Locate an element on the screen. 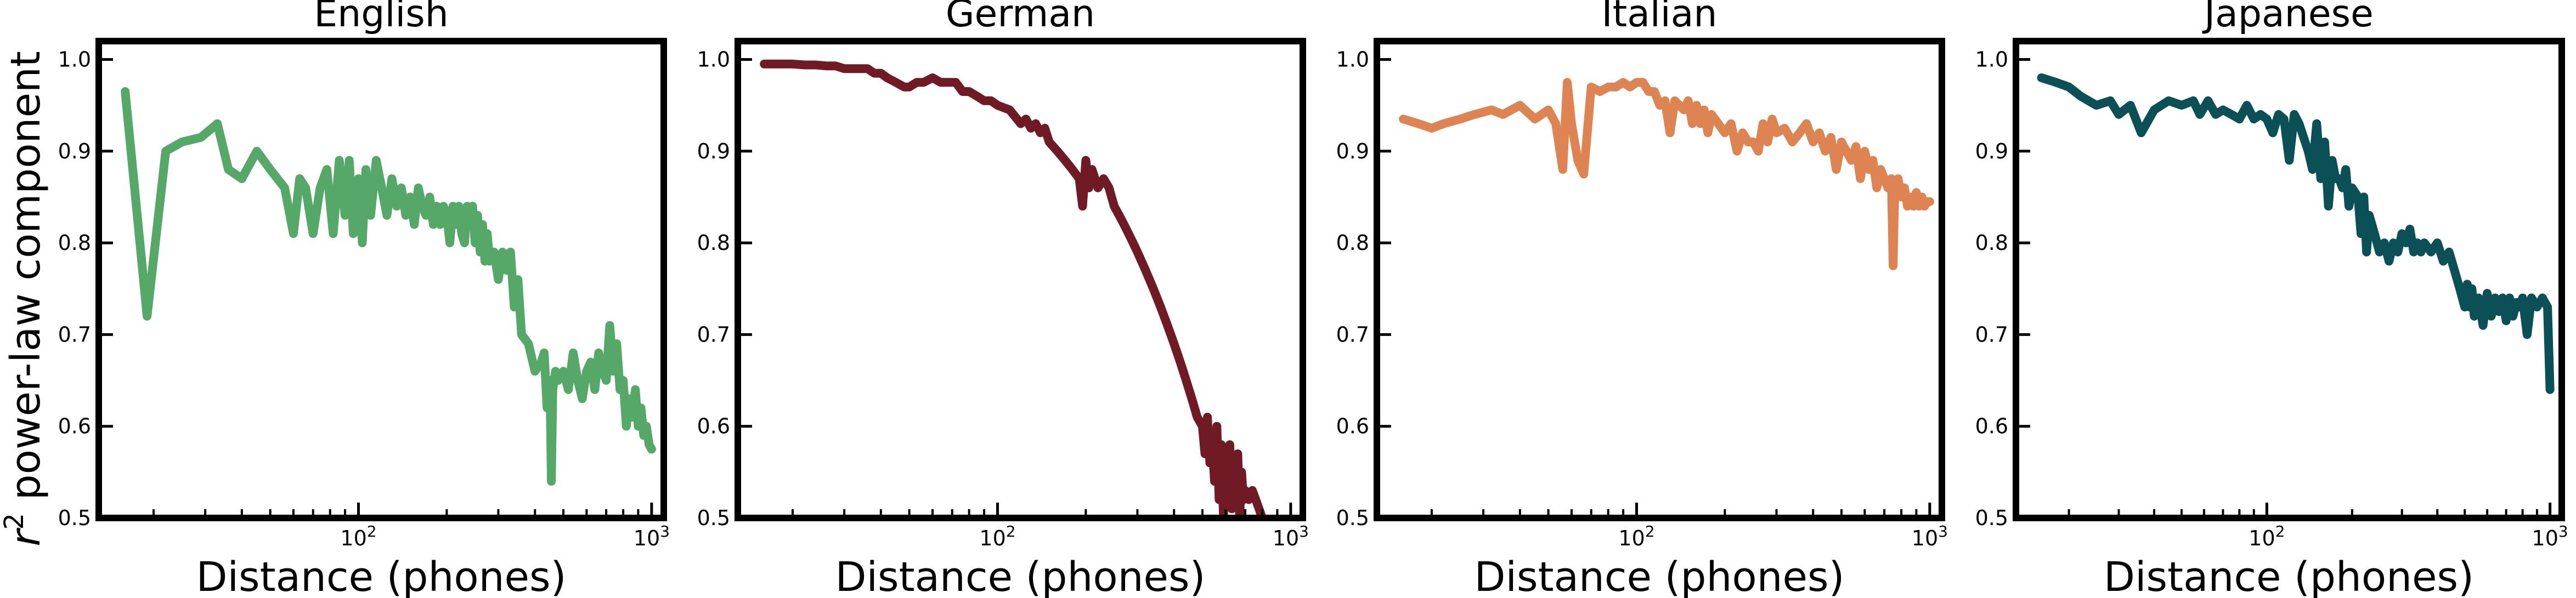 The image size is (2576, 598). panel-title: English is located at coordinates (381, 18).